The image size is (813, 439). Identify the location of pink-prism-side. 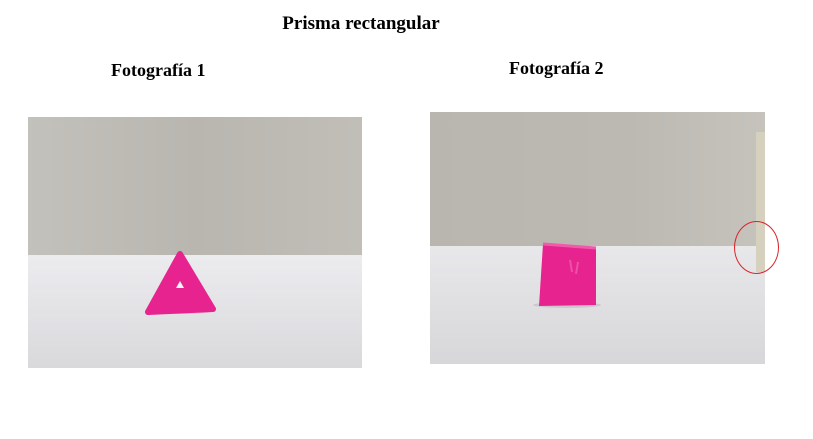
(567, 275).